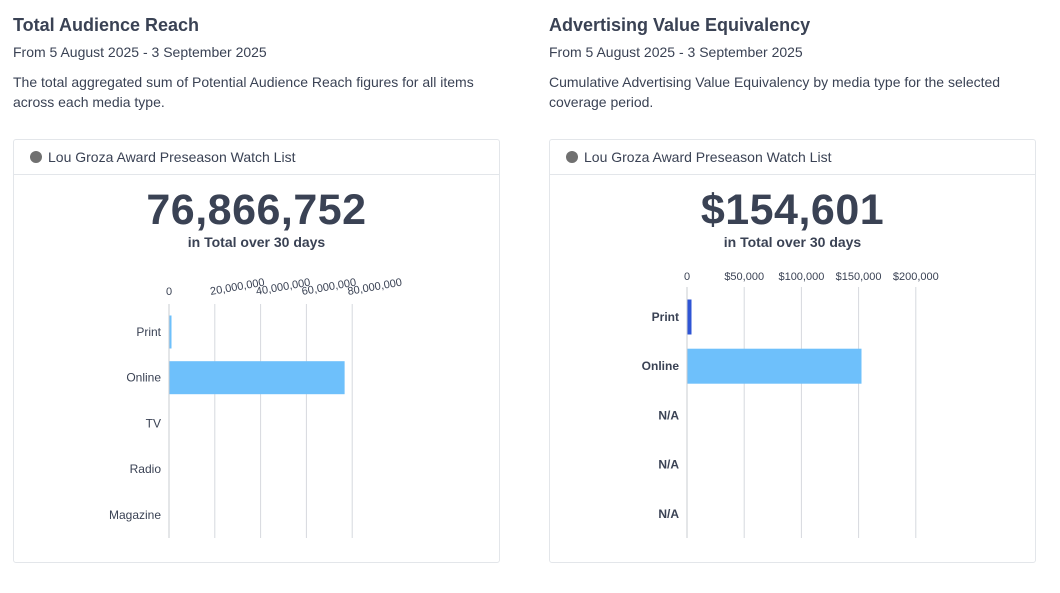 The image size is (1060, 593). What do you see at coordinates (256, 210) in the screenshot?
I see `total-value: 76,866,752` at bounding box center [256, 210].